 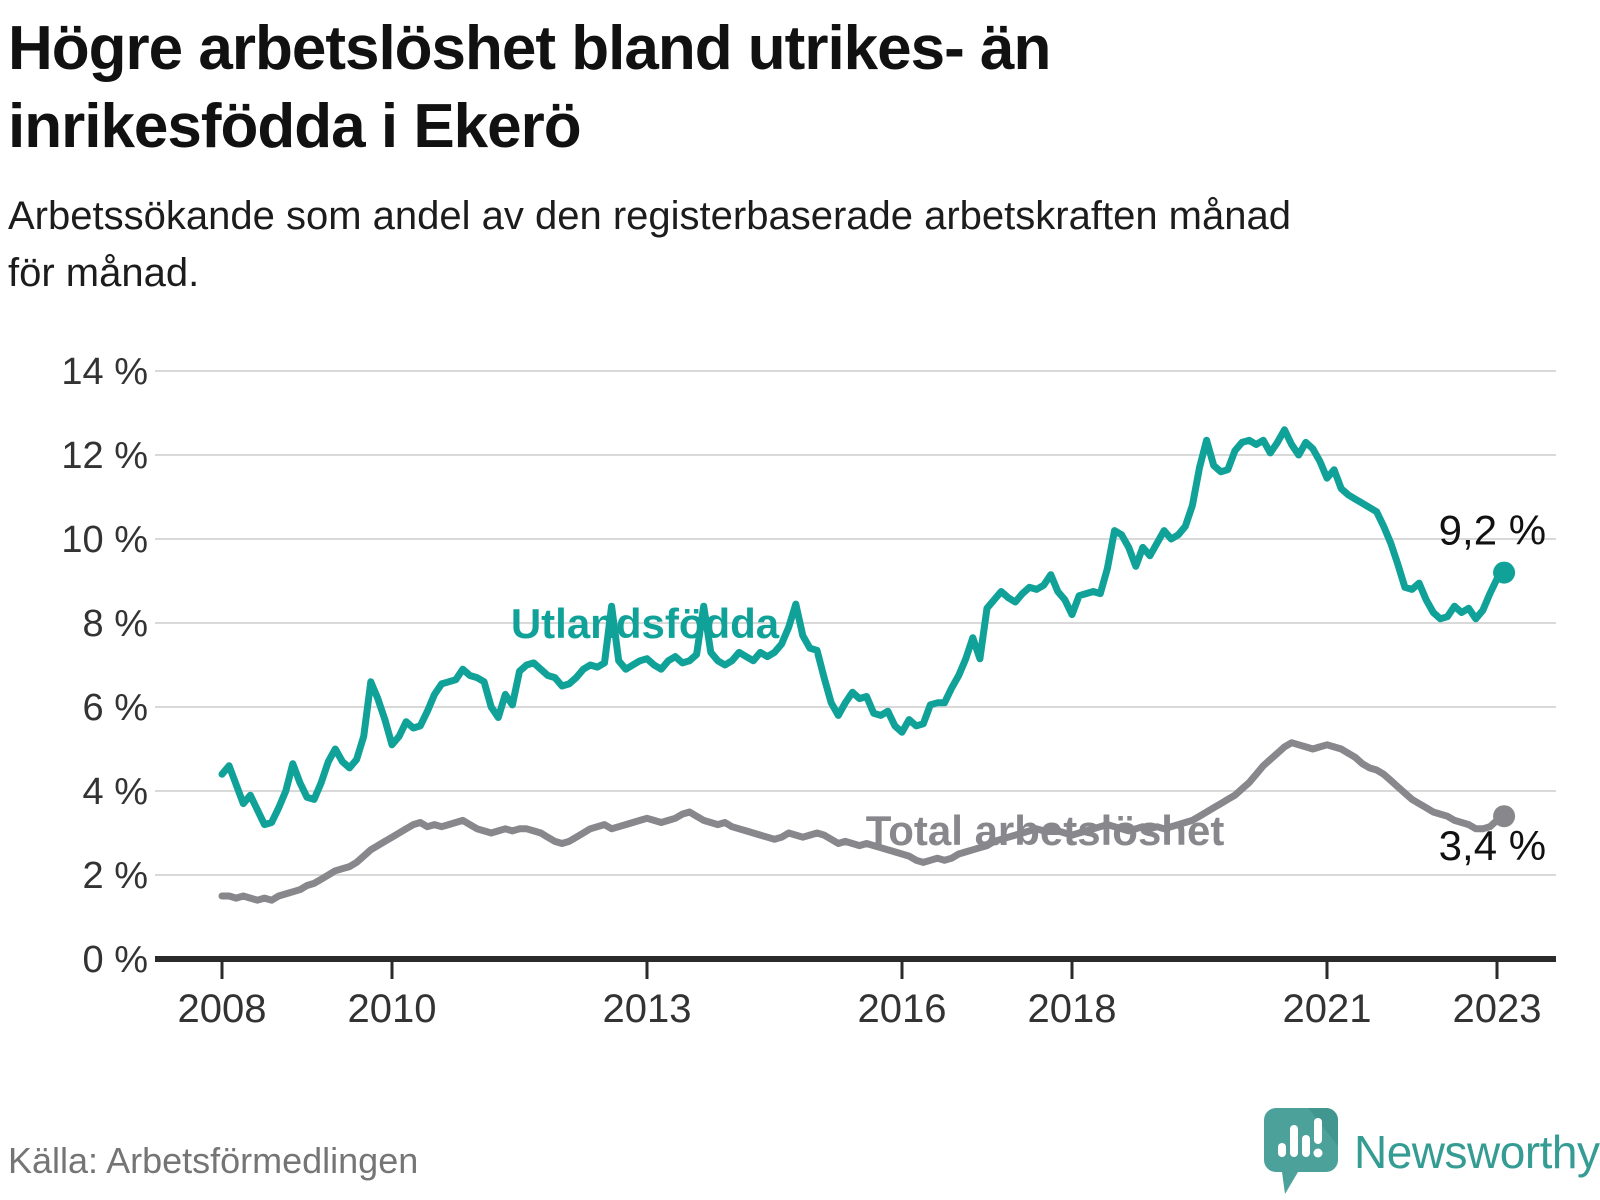 I want to click on y-axis-label-12: 12 %, so click(x=104, y=456).